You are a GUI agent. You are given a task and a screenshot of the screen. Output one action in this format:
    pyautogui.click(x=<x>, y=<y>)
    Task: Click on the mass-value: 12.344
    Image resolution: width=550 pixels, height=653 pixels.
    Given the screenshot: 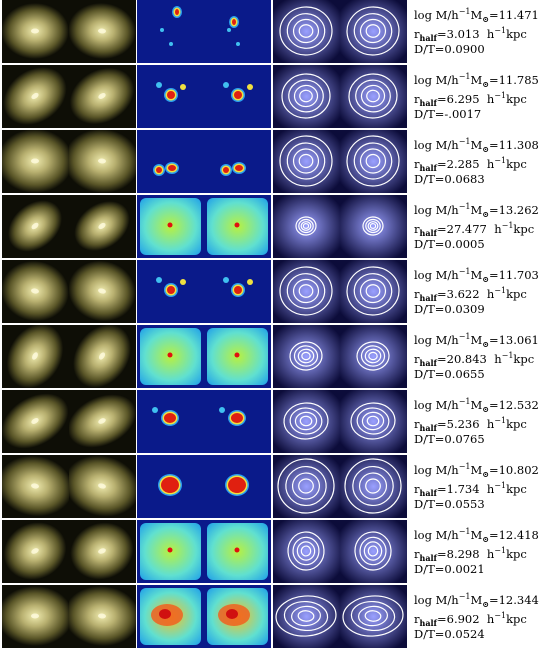 What is the action you would take?
    pyautogui.click(x=518, y=600)
    